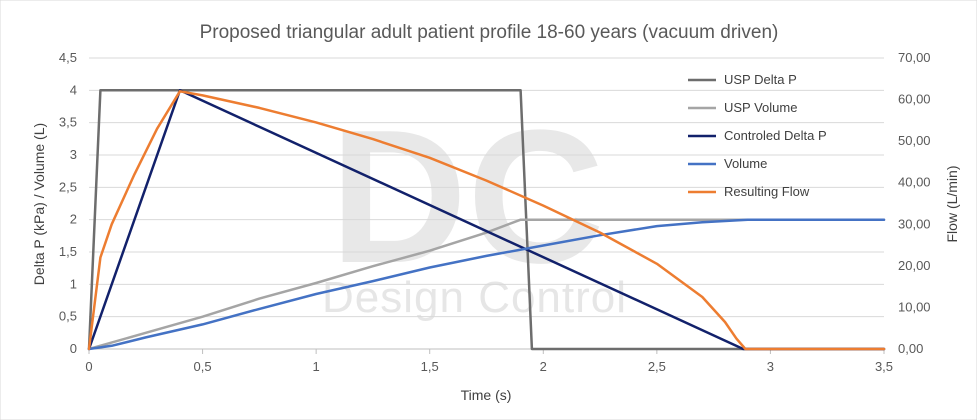 This screenshot has width=977, height=420. I want to click on y-right-tick-label: 50,00, so click(914, 140).